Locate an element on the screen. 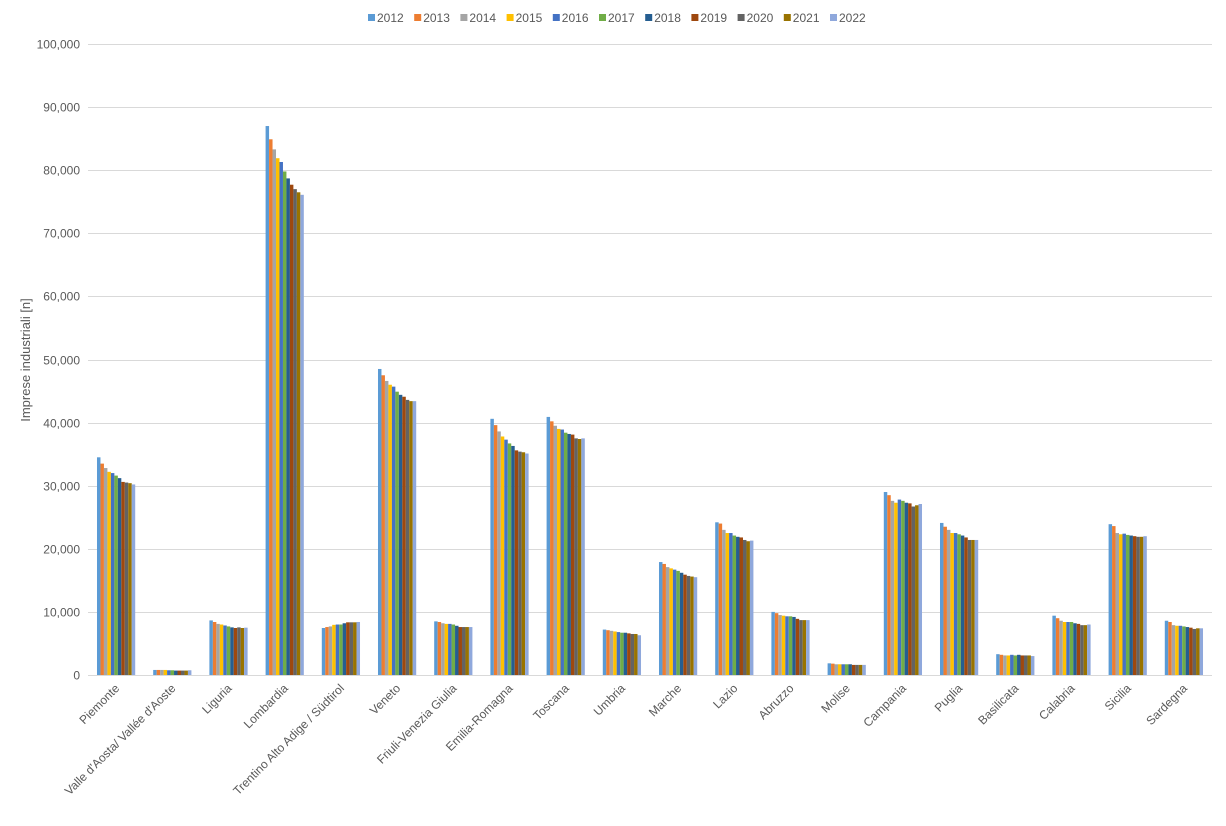  y-tick-label: 60,000 is located at coordinates (61, 297).